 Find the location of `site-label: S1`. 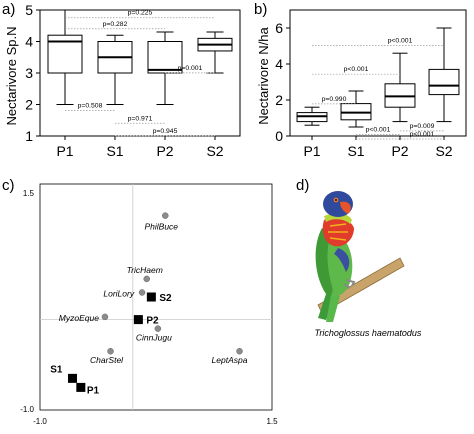

site-label: S1 is located at coordinates (56, 369).